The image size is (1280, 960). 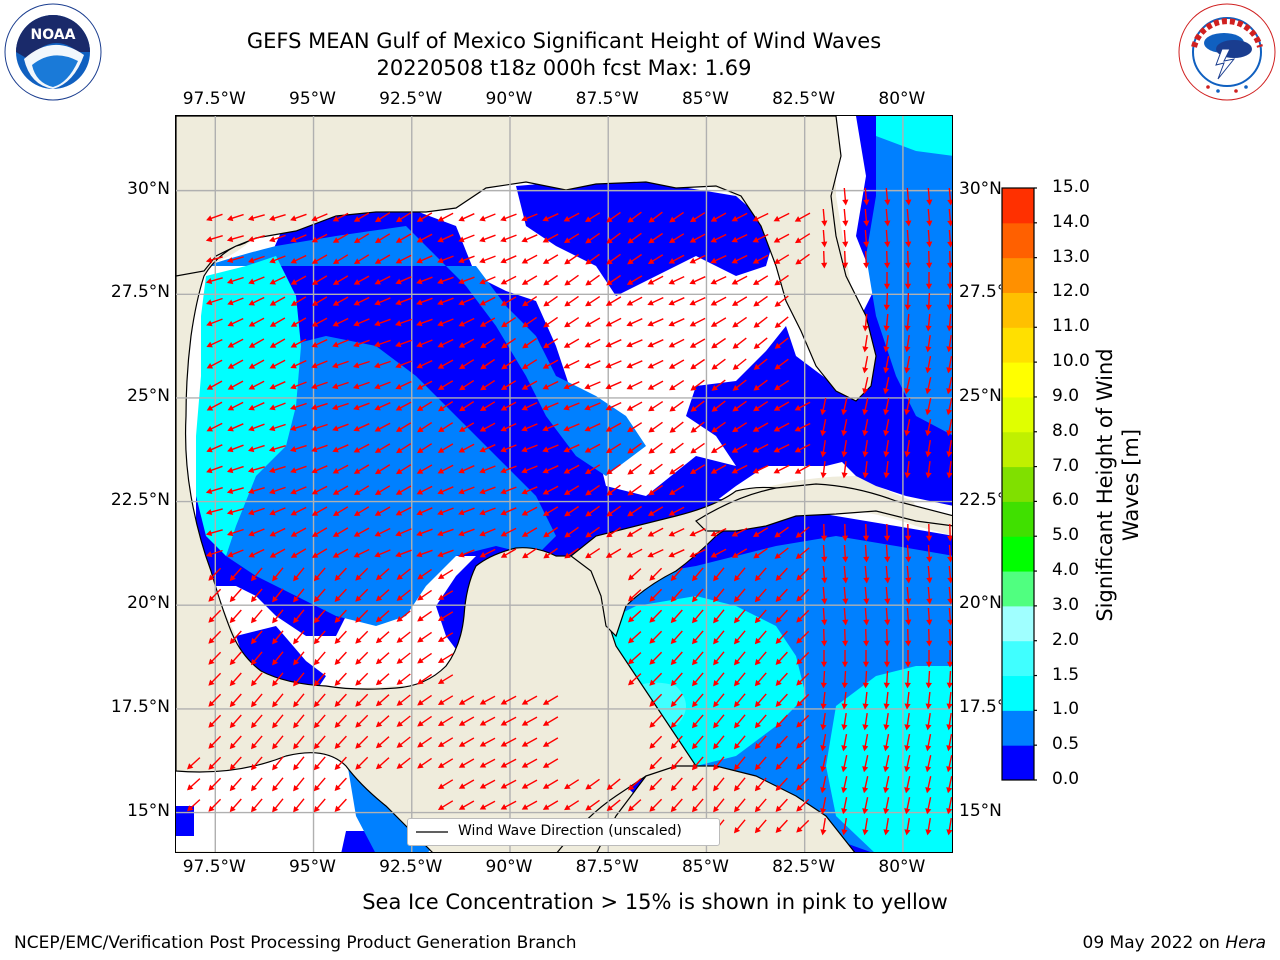 What do you see at coordinates (1066, 744) in the screenshot?
I see `colorbar-tick-label: 0.5` at bounding box center [1066, 744].